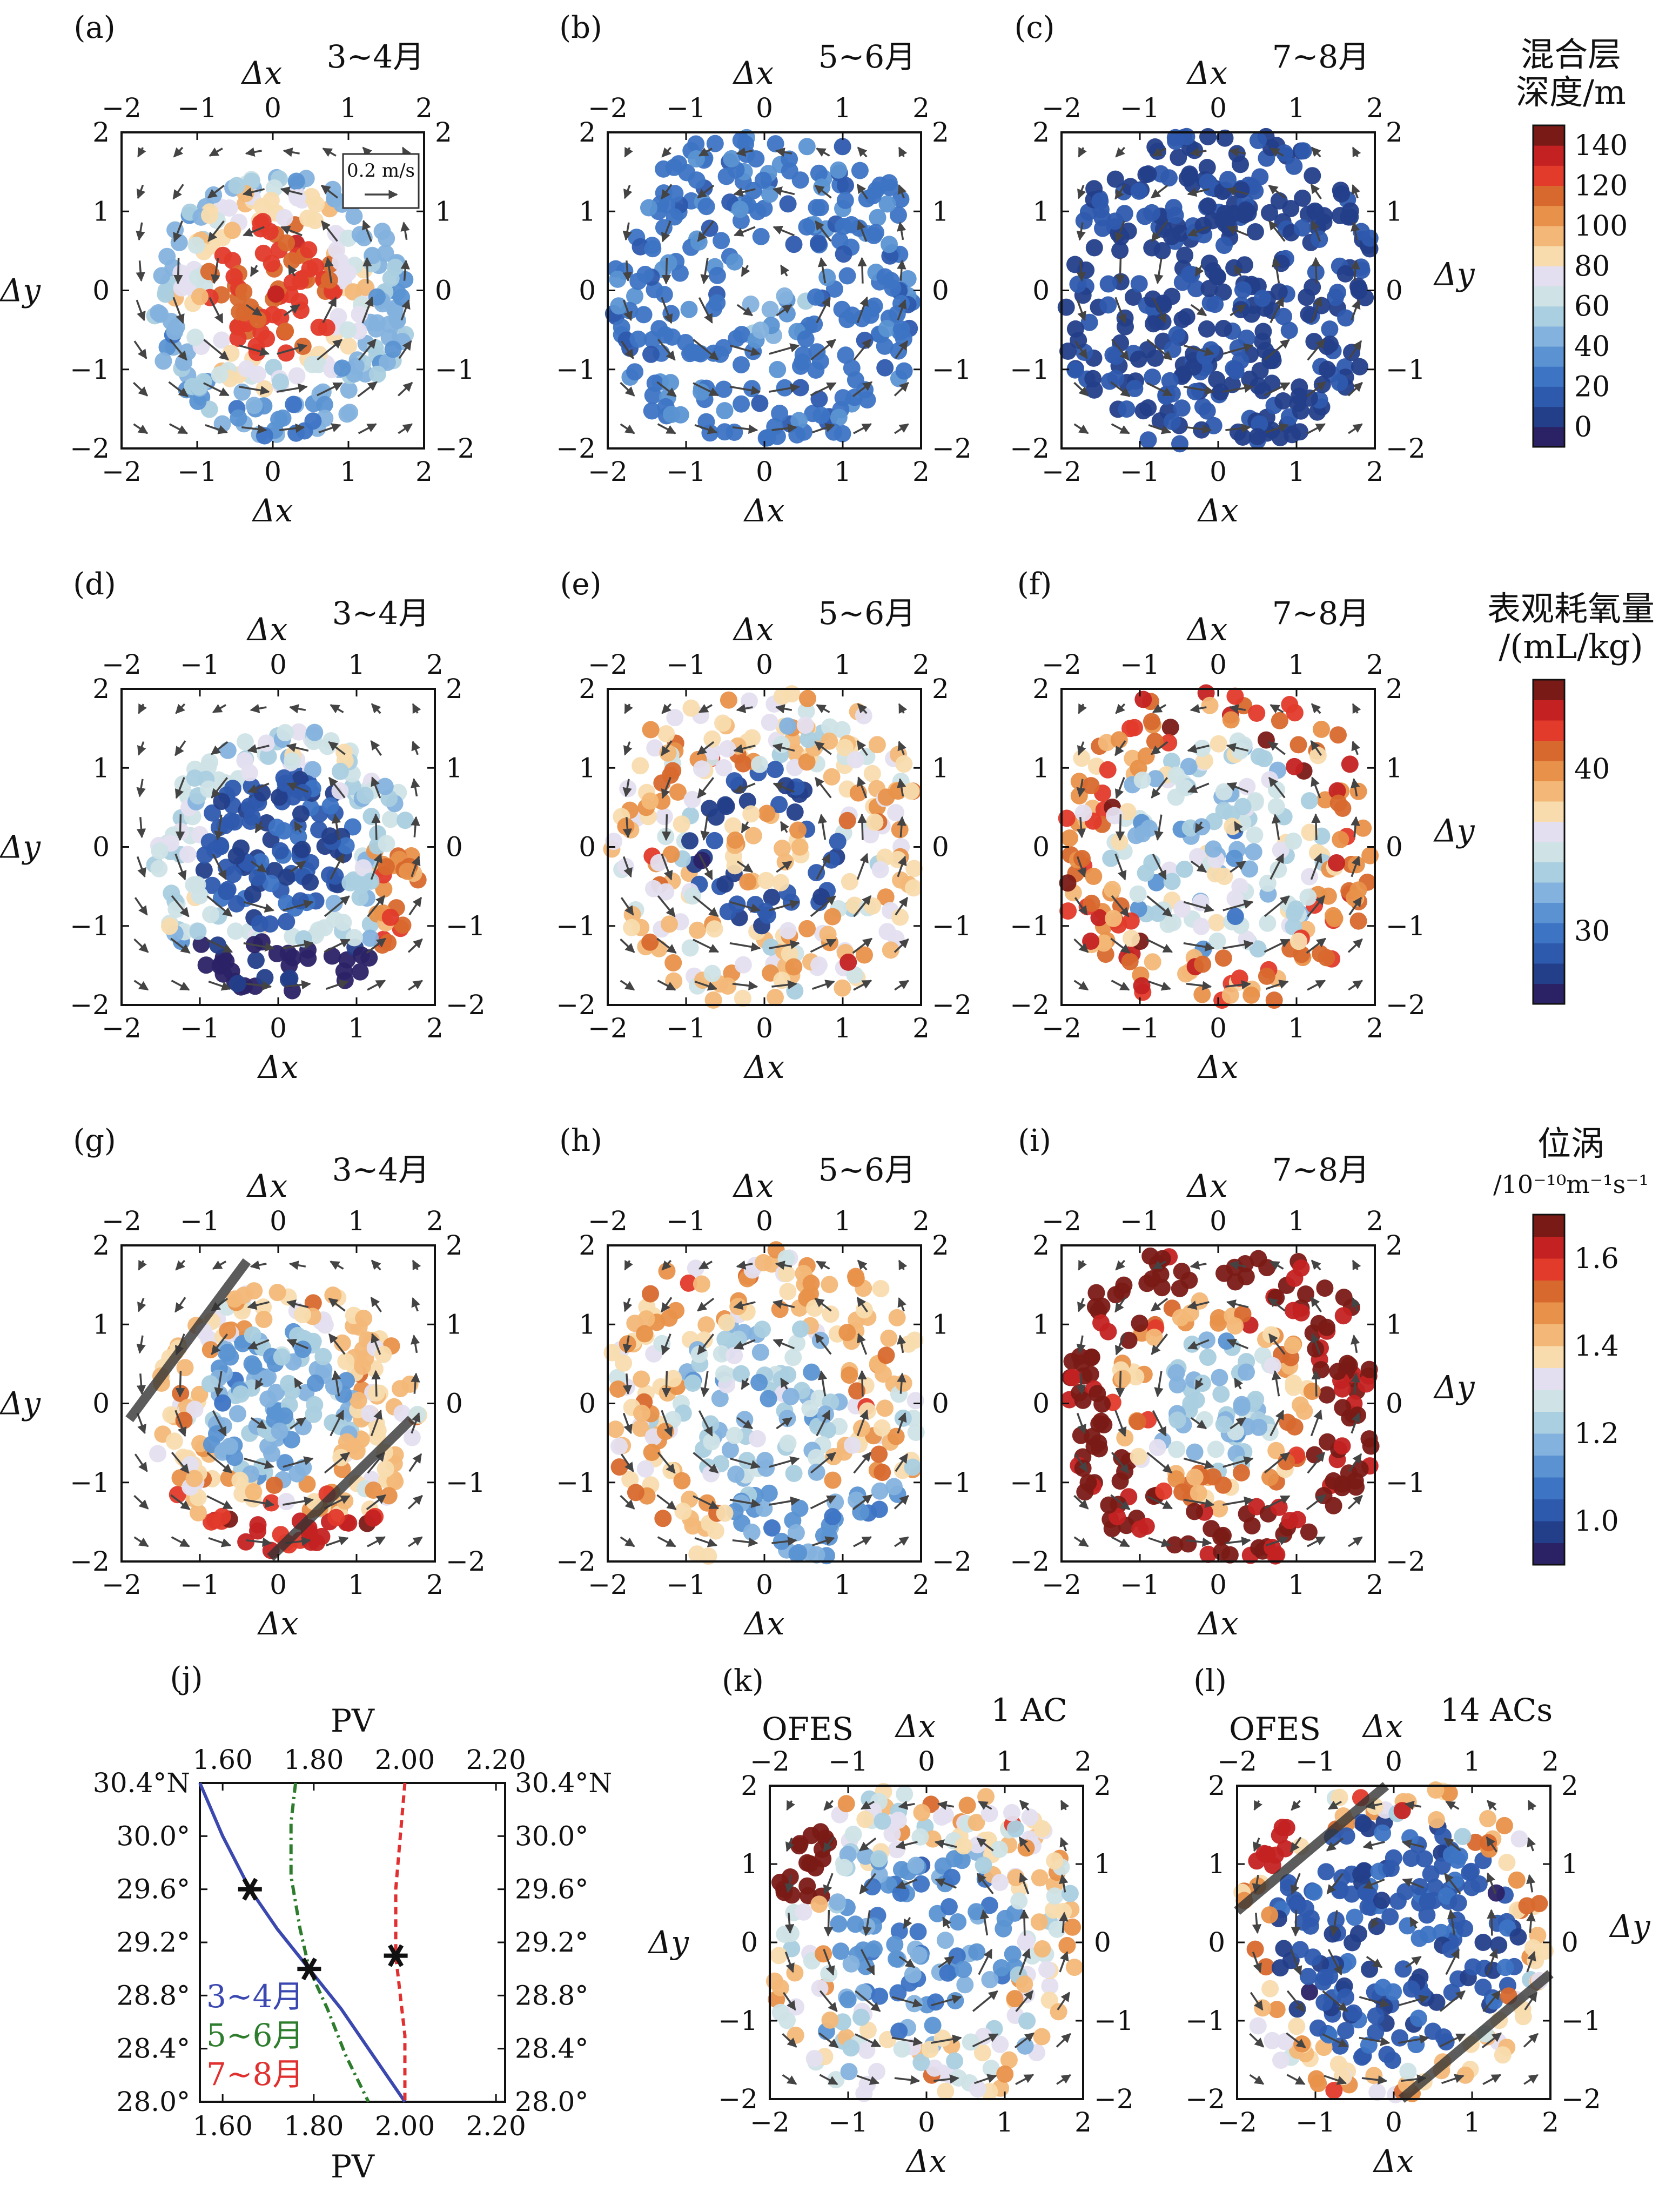 This screenshot has height=2212, width=1659. What do you see at coordinates (1406, 449) in the screenshot?
I see `y-tick-label-right: −2` at bounding box center [1406, 449].